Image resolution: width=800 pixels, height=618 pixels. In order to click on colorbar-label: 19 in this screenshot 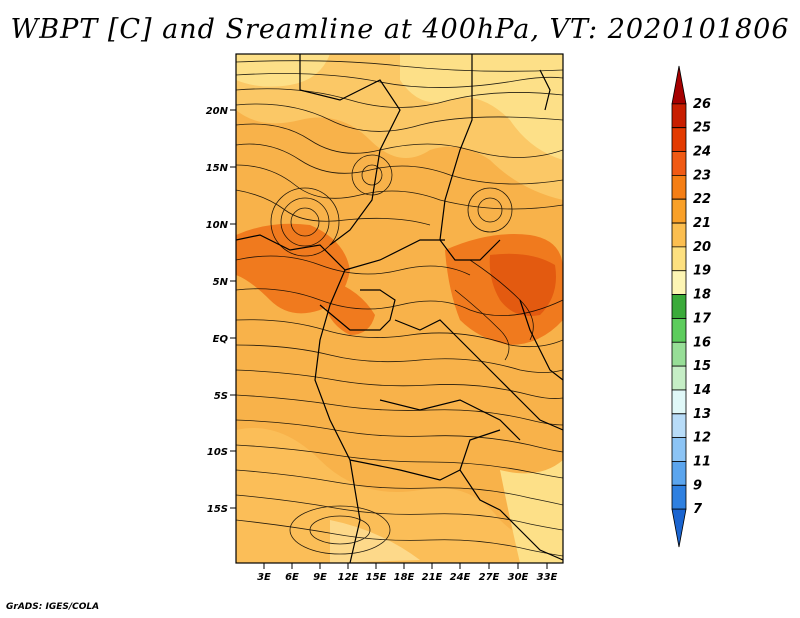, I will do `click(702, 271)`.